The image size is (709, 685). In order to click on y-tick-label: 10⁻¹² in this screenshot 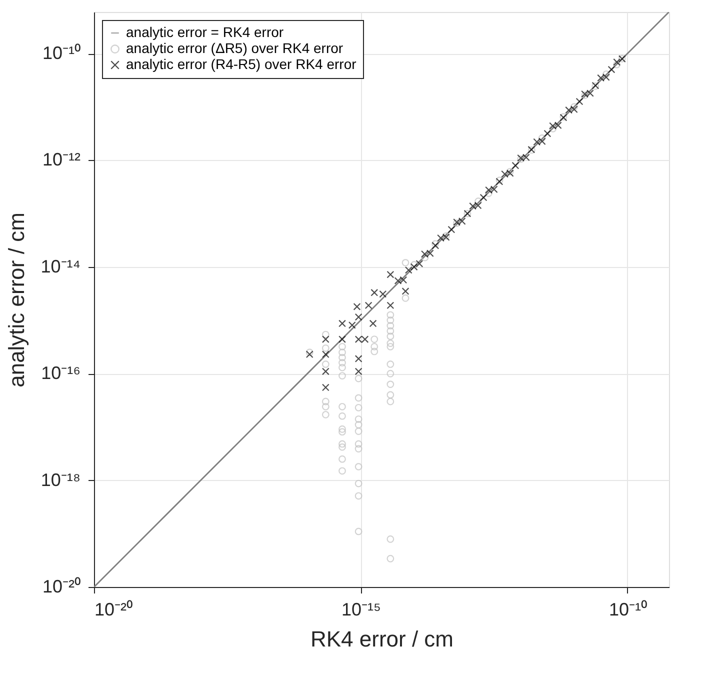, I will do `click(61, 160)`.